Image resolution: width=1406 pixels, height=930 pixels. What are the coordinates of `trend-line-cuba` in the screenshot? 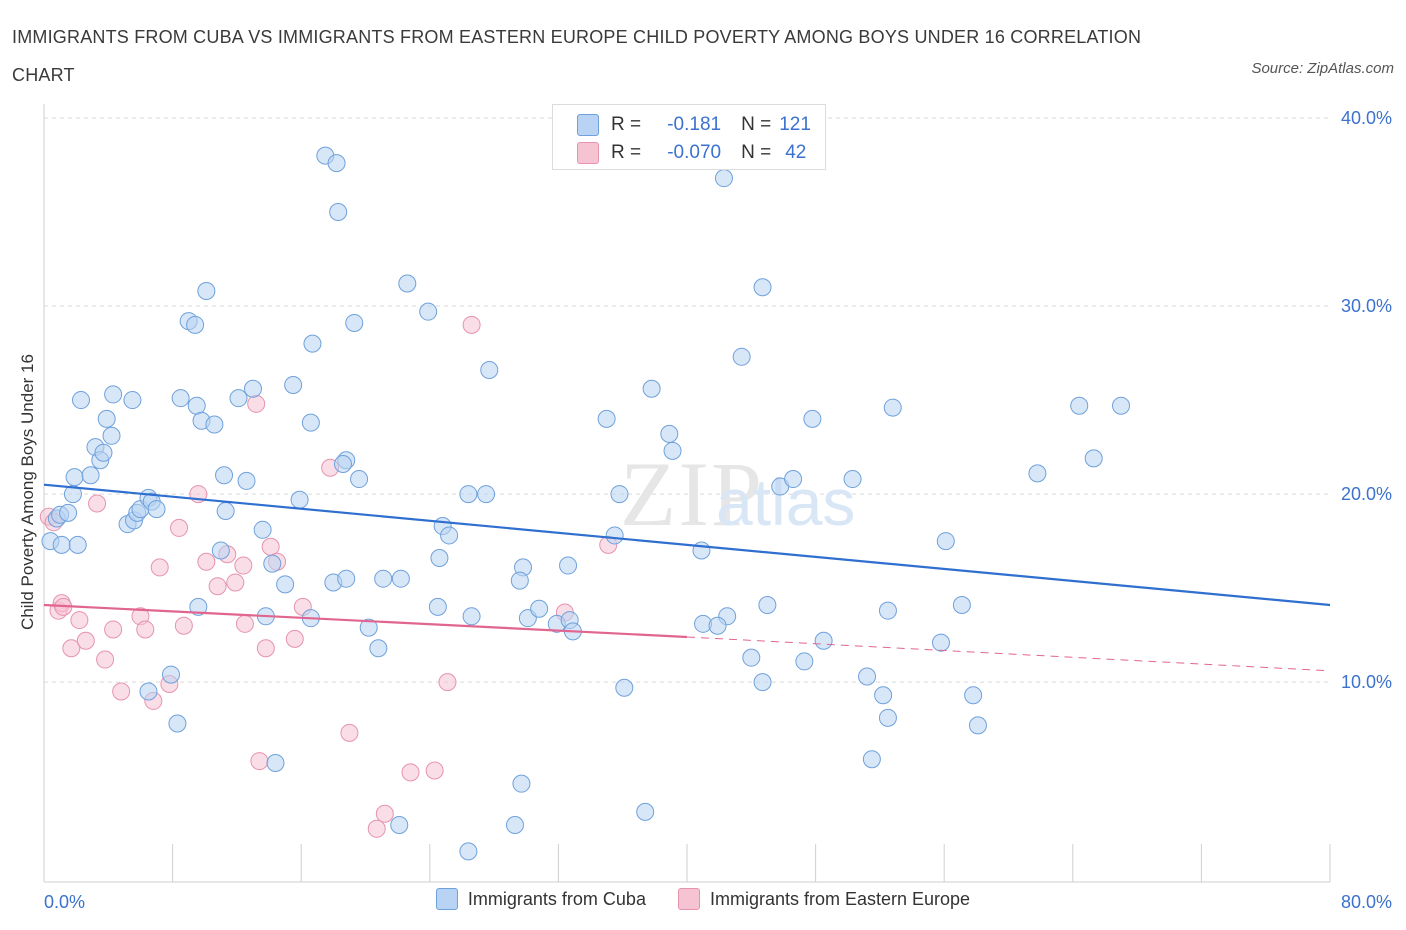 It's located at (687, 545).